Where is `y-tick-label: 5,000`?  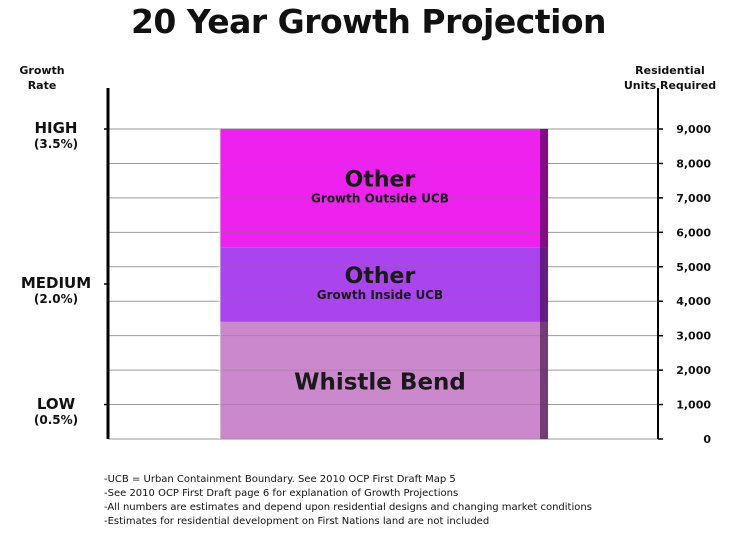
y-tick-label: 5,000 is located at coordinates (693, 267).